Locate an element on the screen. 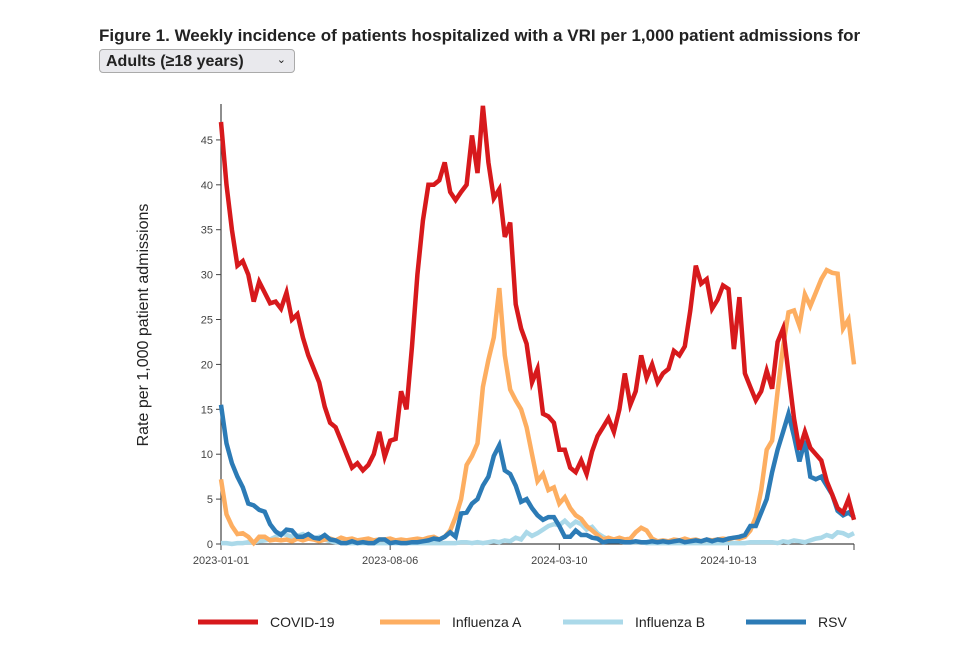  y-tick-label: 45 is located at coordinates (207, 141).